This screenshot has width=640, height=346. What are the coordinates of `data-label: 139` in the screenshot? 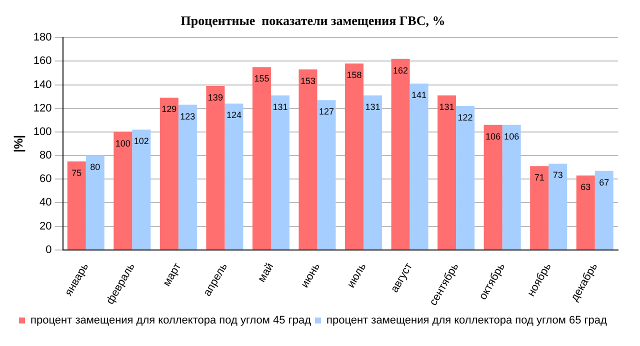 It's located at (215, 97).